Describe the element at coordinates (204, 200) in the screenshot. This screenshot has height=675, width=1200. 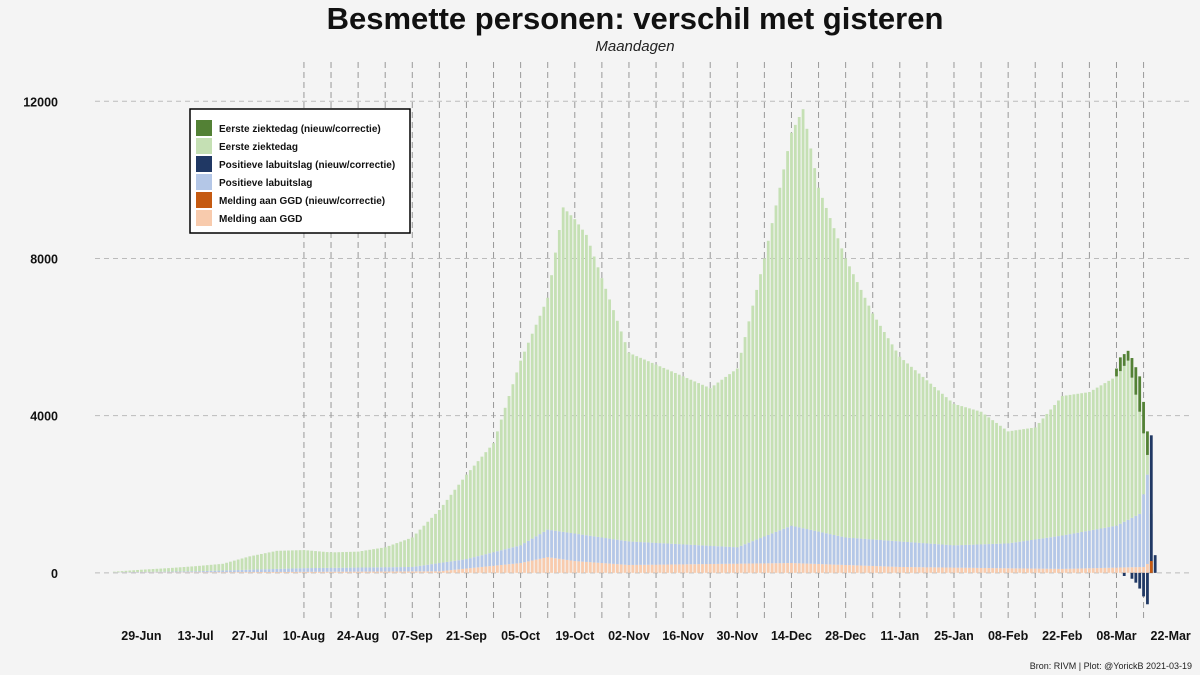
I see `legend-swatch` at that location.